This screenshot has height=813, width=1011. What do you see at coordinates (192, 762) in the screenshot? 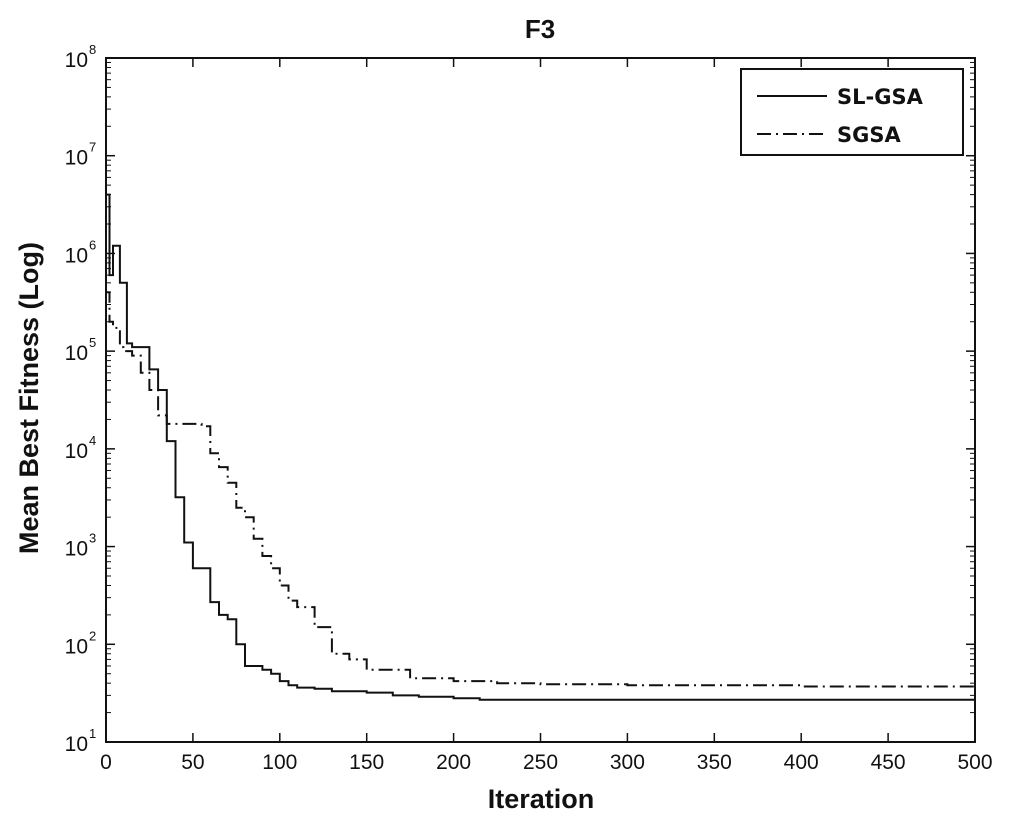
I see `x-tick-label: 50` at bounding box center [192, 762].